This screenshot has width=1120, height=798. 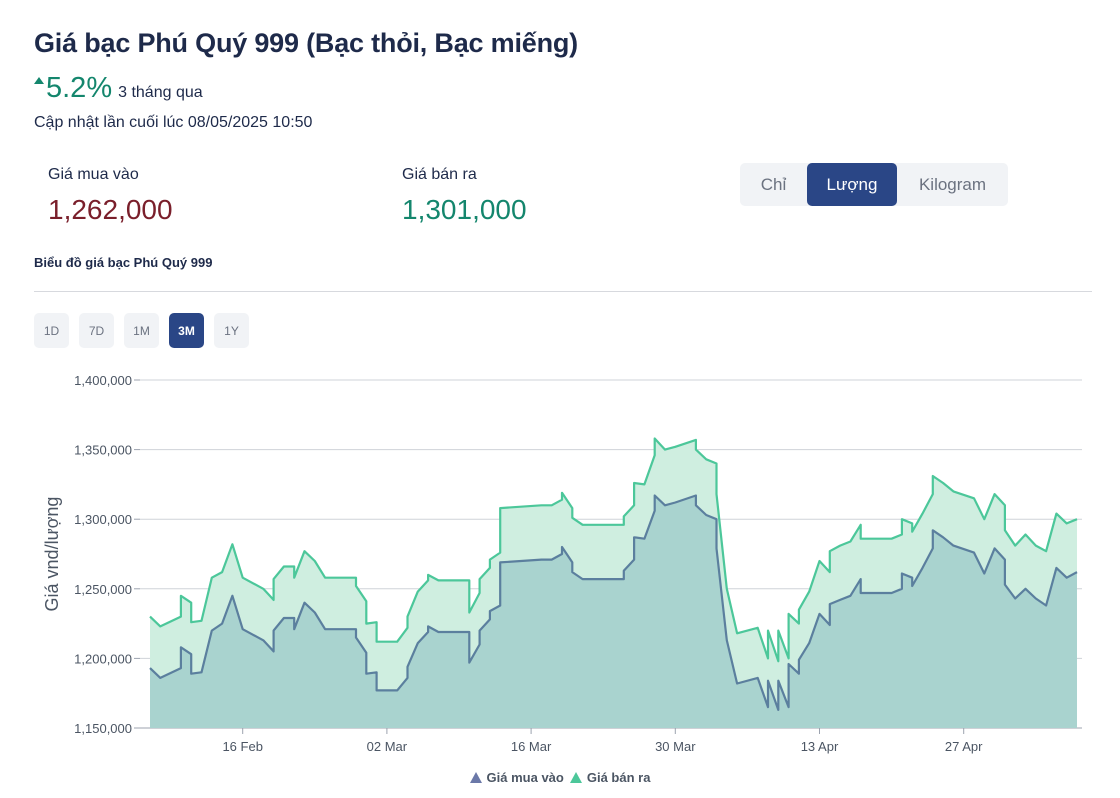 I want to click on unit-chi-button: Chỉ, so click(x=773, y=184).